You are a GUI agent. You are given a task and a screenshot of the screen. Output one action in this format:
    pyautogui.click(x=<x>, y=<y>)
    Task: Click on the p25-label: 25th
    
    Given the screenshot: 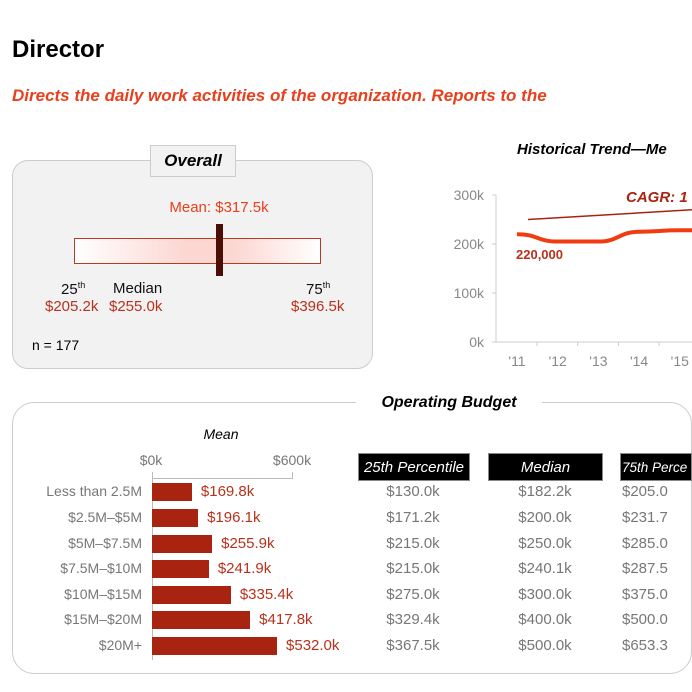 What is the action you would take?
    pyautogui.click(x=73, y=289)
    